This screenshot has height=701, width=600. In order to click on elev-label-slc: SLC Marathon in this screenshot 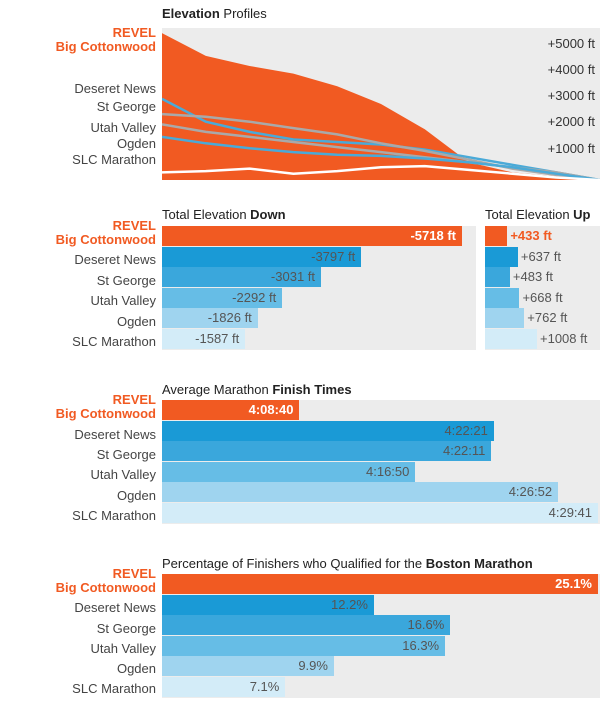, I will do `click(114, 159)`.